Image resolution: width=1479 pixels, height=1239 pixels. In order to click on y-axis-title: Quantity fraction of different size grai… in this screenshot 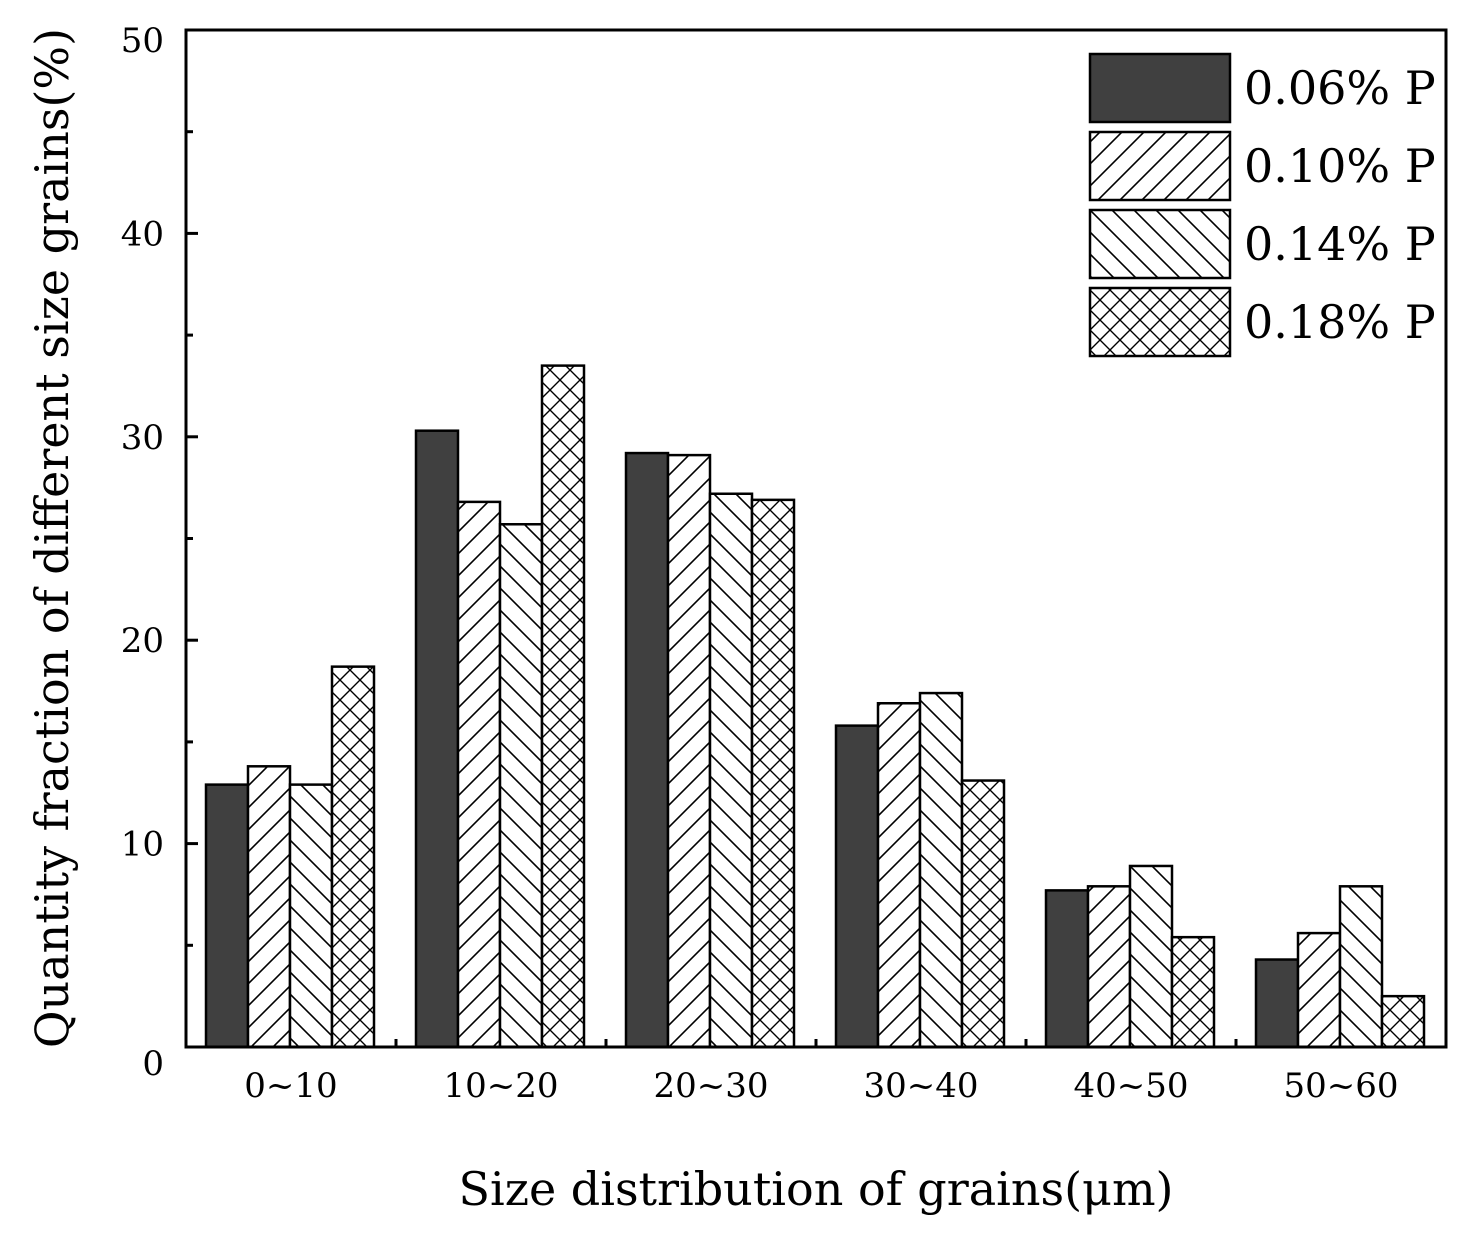, I will do `click(52, 538)`.